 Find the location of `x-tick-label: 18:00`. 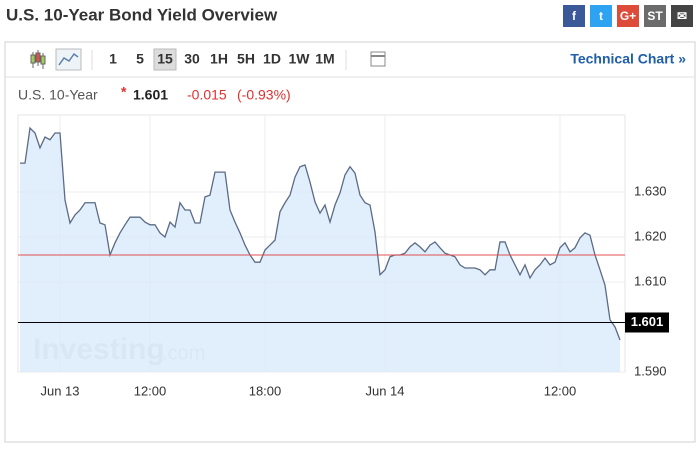

x-tick-label: 18:00 is located at coordinates (265, 390).